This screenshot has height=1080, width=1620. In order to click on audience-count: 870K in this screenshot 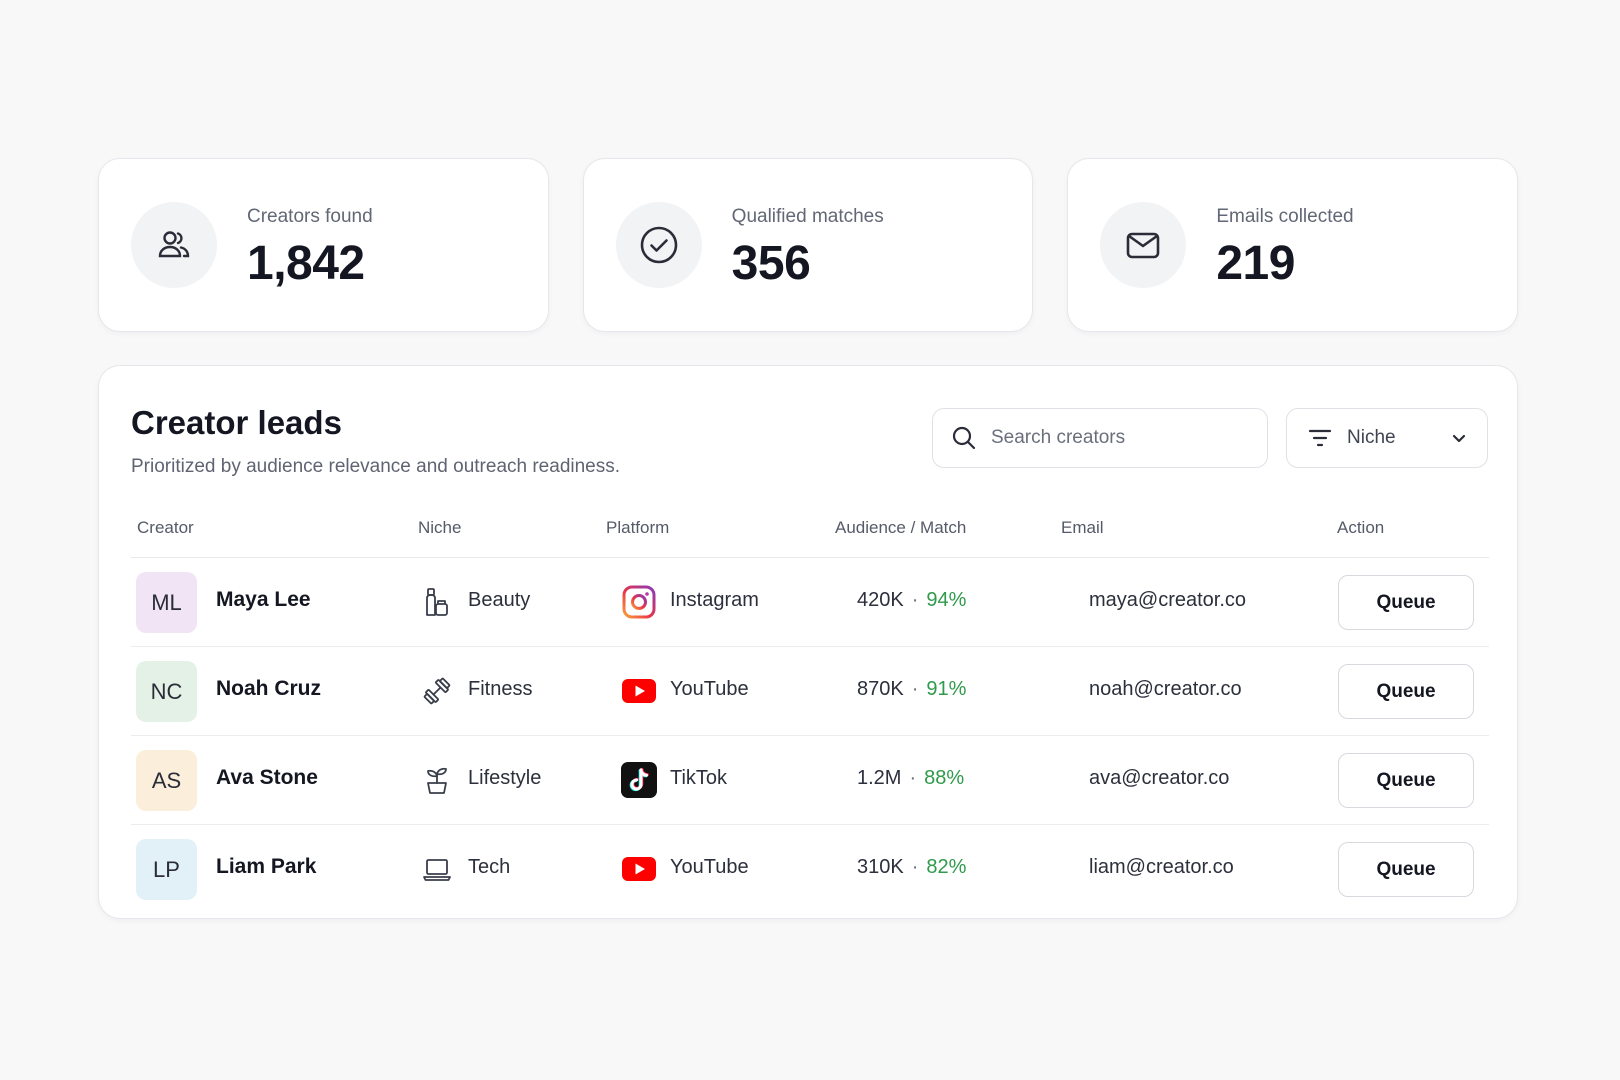, I will do `click(880, 689)`.